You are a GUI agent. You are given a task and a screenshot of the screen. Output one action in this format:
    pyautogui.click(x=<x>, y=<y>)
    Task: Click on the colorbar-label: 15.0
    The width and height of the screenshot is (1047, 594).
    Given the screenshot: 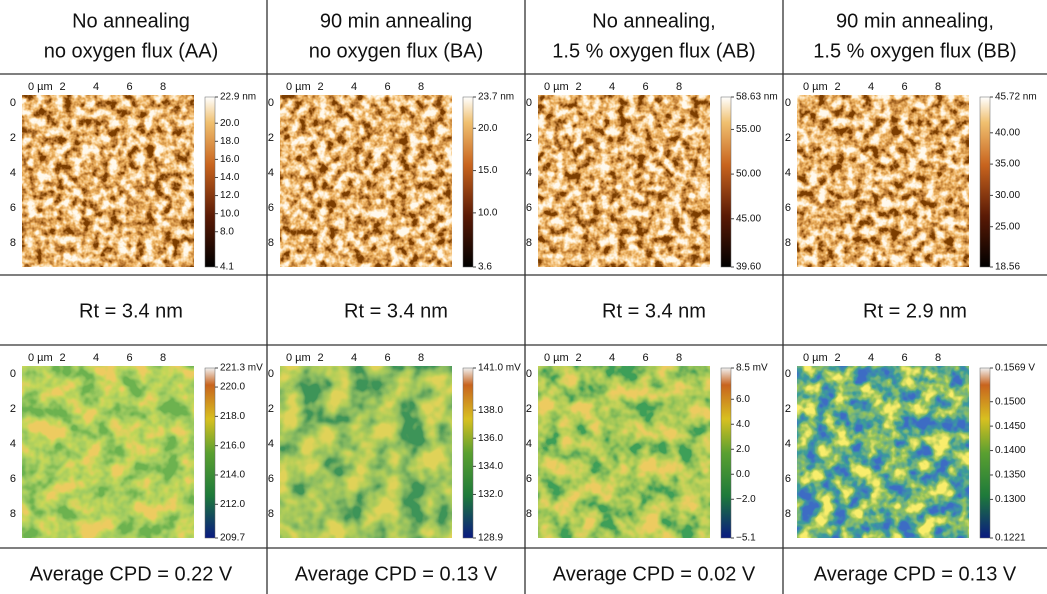 What is the action you would take?
    pyautogui.click(x=488, y=170)
    